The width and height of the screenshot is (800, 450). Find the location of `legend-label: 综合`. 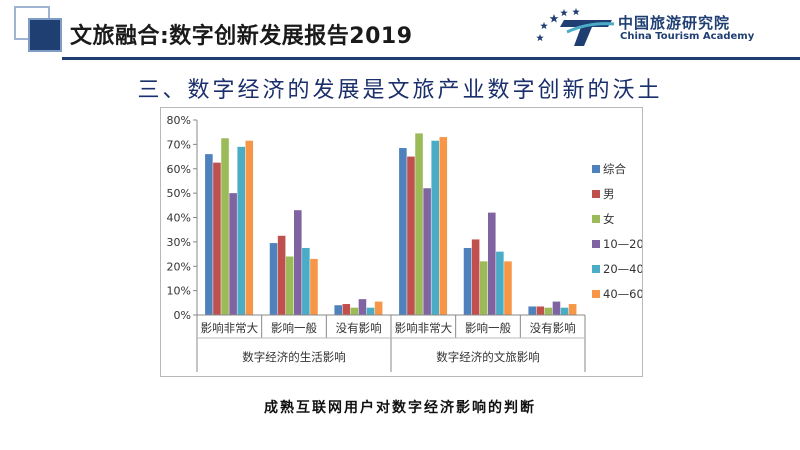

legend-label: 综合 is located at coordinates (614, 169).